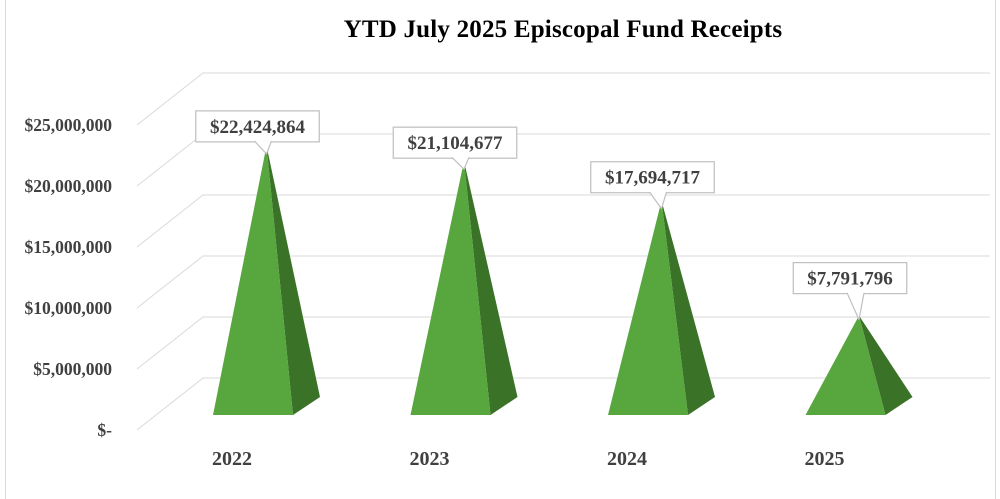 Image resolution: width=1000 pixels, height=499 pixels. I want to click on pyramid-side-face-2025, so click(886, 365).